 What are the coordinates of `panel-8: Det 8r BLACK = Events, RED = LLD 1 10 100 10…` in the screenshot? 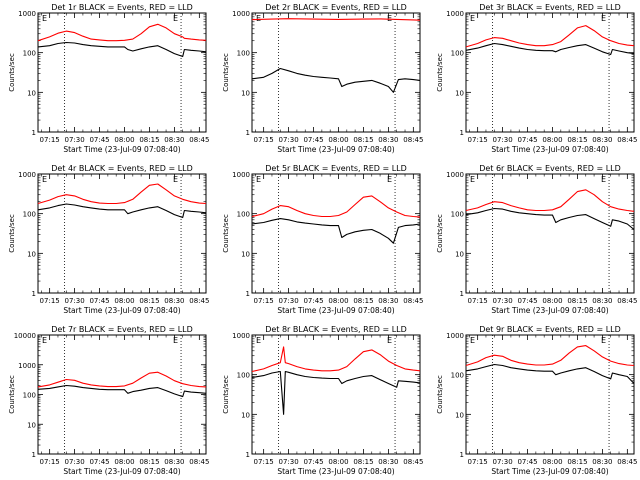 It's located at (322, 400).